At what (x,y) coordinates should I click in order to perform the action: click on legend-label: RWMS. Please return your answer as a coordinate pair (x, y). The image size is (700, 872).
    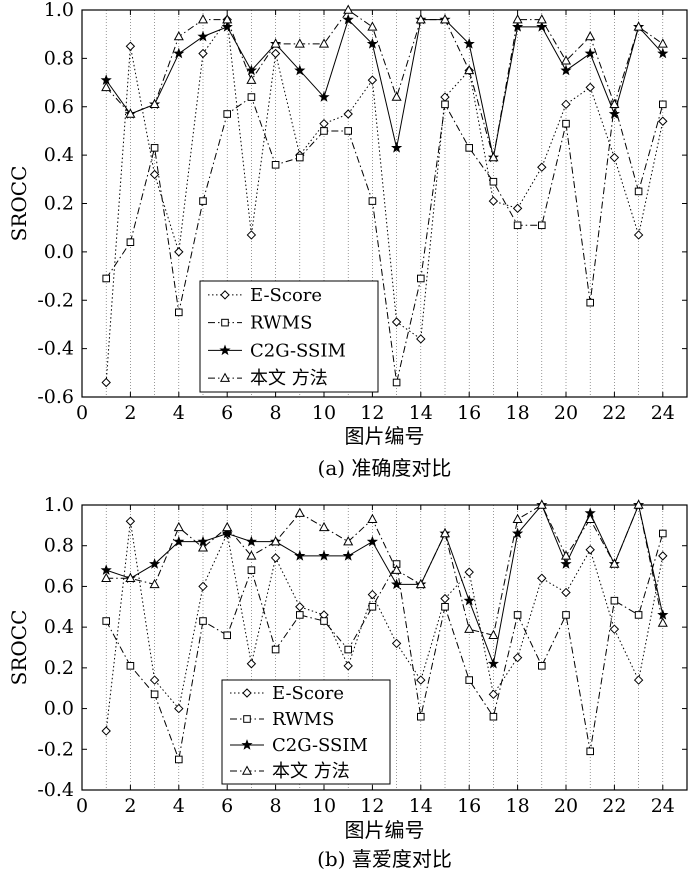
    Looking at the image, I should click on (281, 323).